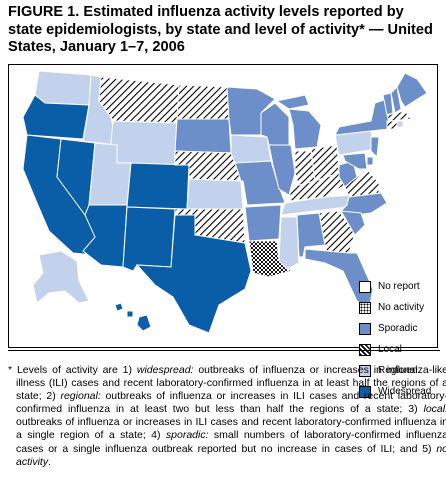 Image resolution: width=446 pixels, height=503 pixels. Describe the element at coordinates (63, 88) in the screenshot. I see `state-wa` at that location.